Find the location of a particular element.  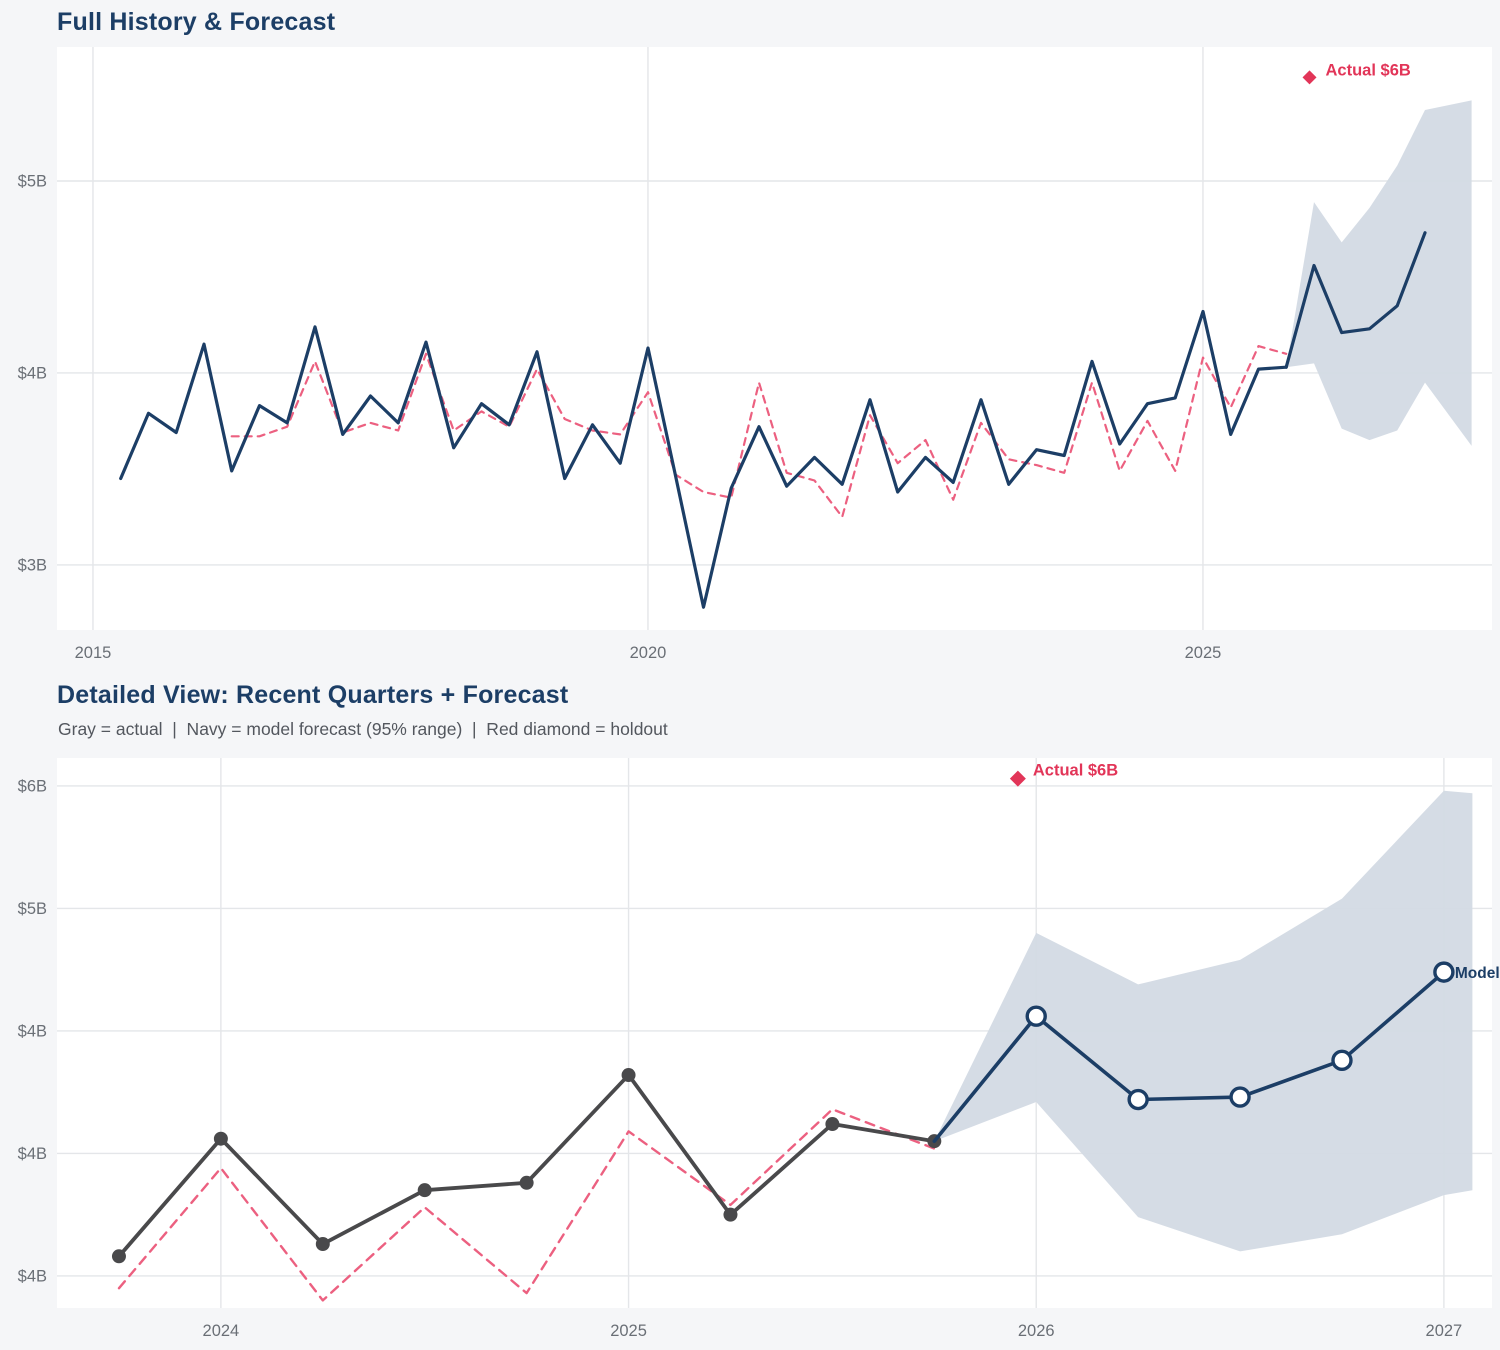

y-tick-label: $3B is located at coordinates (32, 565).